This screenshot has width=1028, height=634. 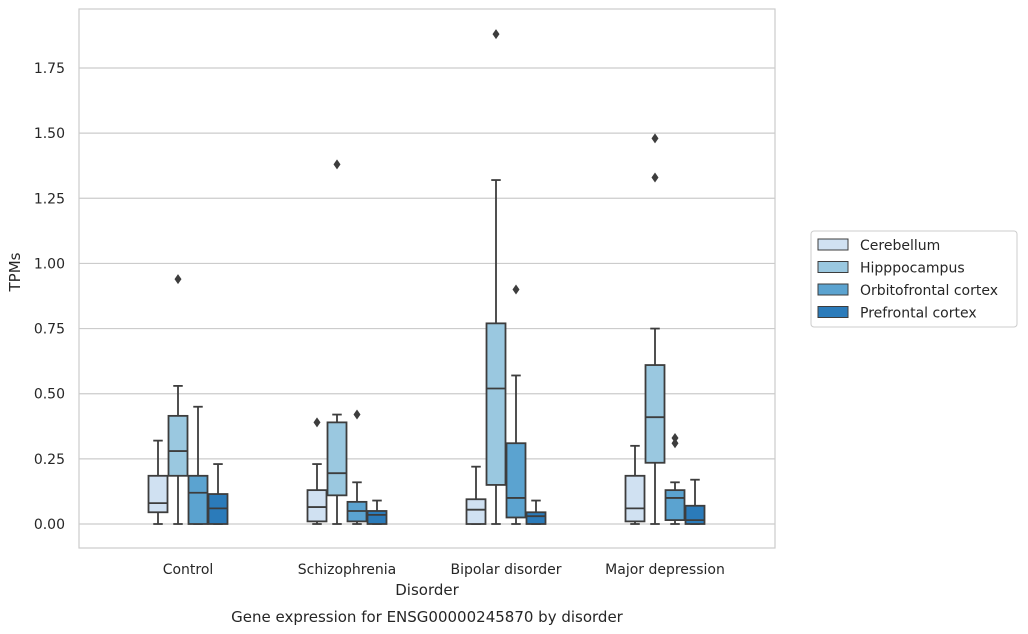 I want to click on y-tick-label: 1.00, so click(x=49, y=264).